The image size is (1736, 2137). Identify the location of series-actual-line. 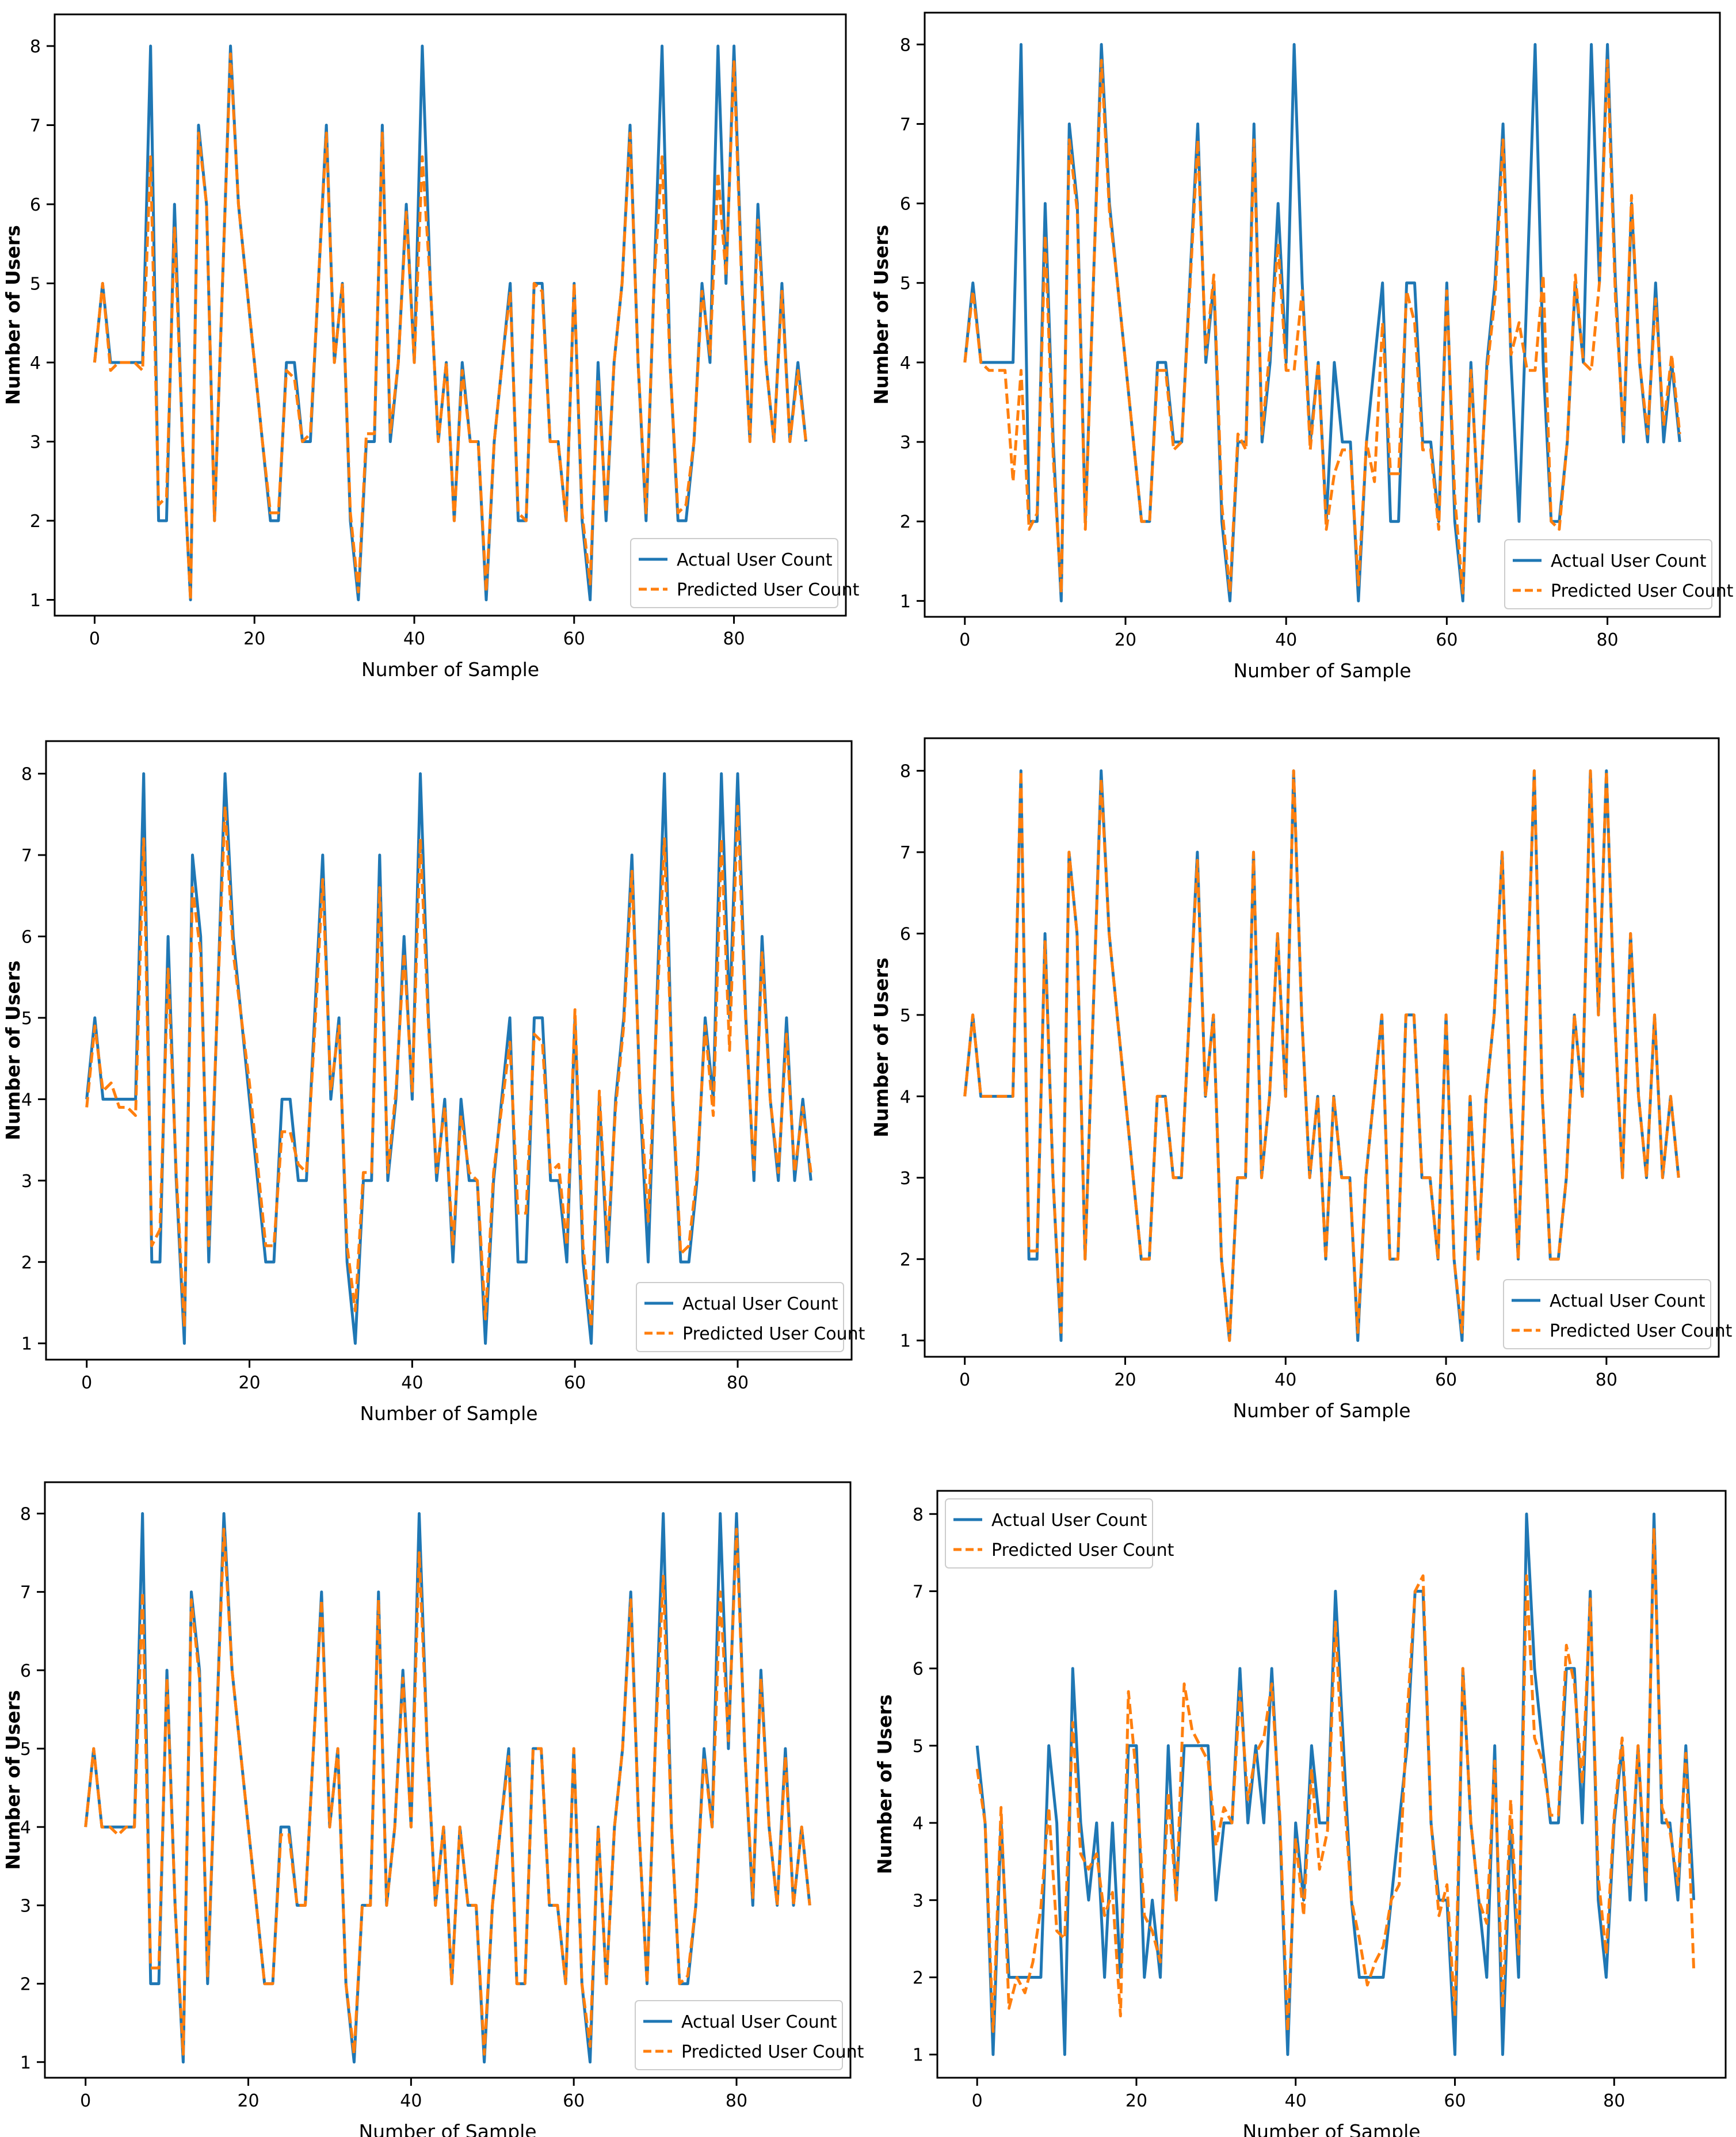
(1335, 1784).